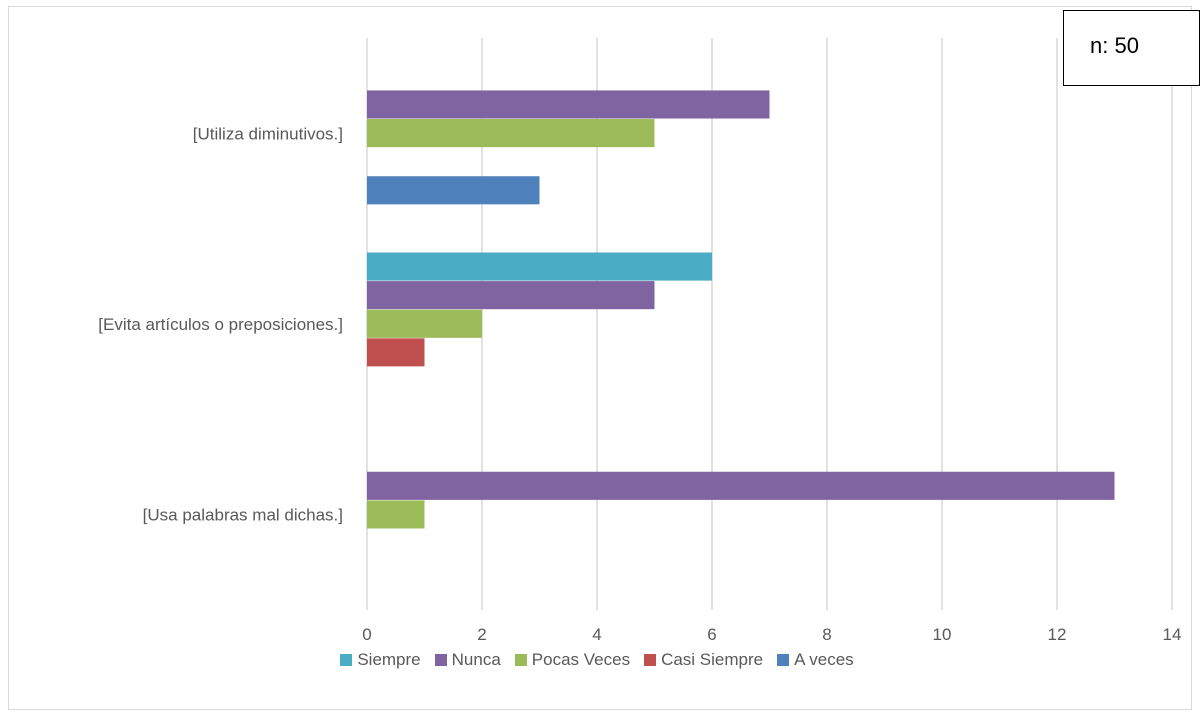  Describe the element at coordinates (711, 634) in the screenshot. I see `x-tick-label: 6` at that location.